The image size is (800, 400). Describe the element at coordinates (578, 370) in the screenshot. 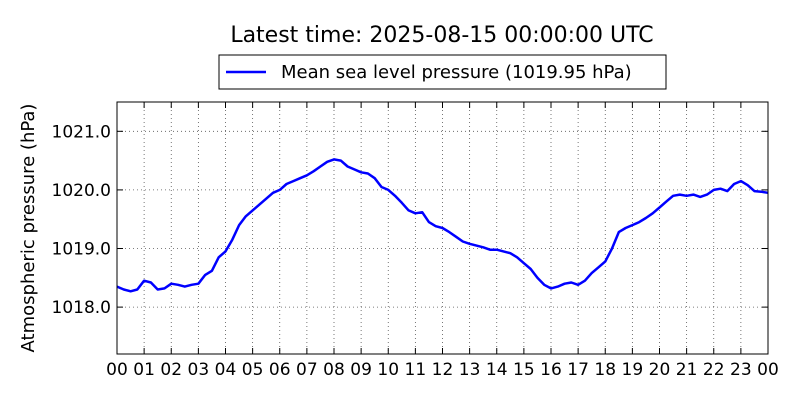

I see `x-tick-label: 17` at that location.